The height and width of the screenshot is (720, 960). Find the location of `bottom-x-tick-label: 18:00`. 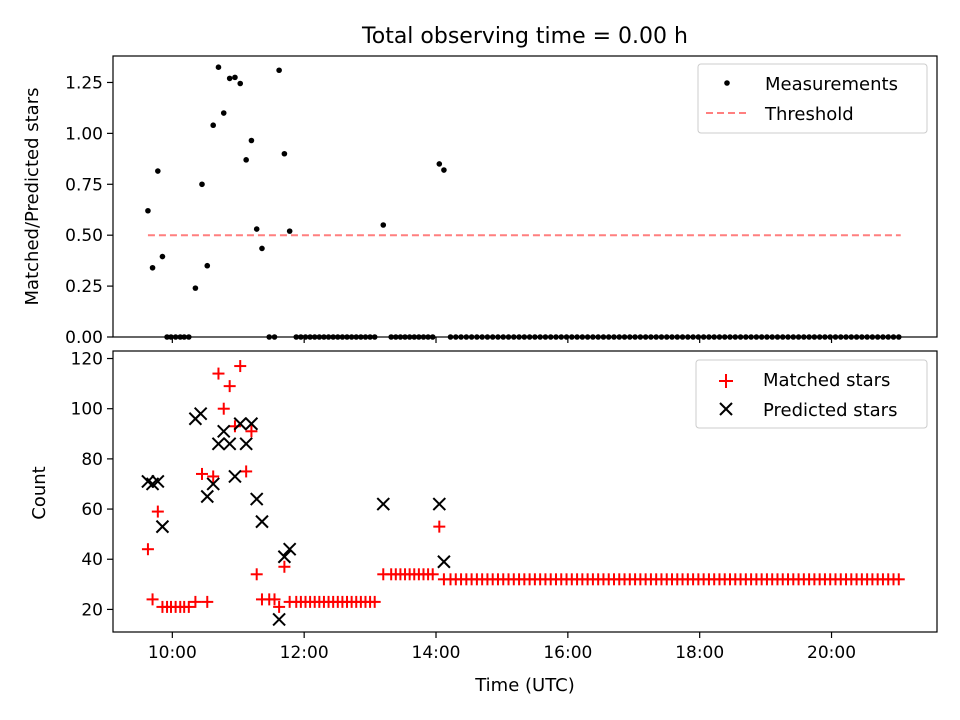

bottom-x-tick-label: 18:00 is located at coordinates (699, 653).